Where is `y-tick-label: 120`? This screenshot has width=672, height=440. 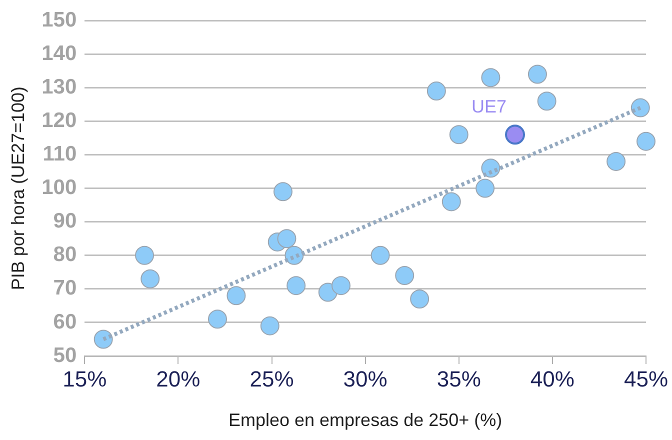
y-tick-label: 120 is located at coordinates (59, 120).